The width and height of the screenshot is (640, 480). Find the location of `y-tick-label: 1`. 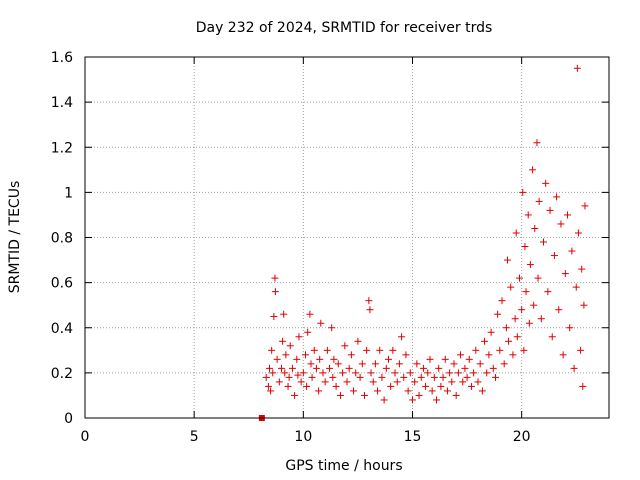

y-tick-label: 1 is located at coordinates (68, 193).